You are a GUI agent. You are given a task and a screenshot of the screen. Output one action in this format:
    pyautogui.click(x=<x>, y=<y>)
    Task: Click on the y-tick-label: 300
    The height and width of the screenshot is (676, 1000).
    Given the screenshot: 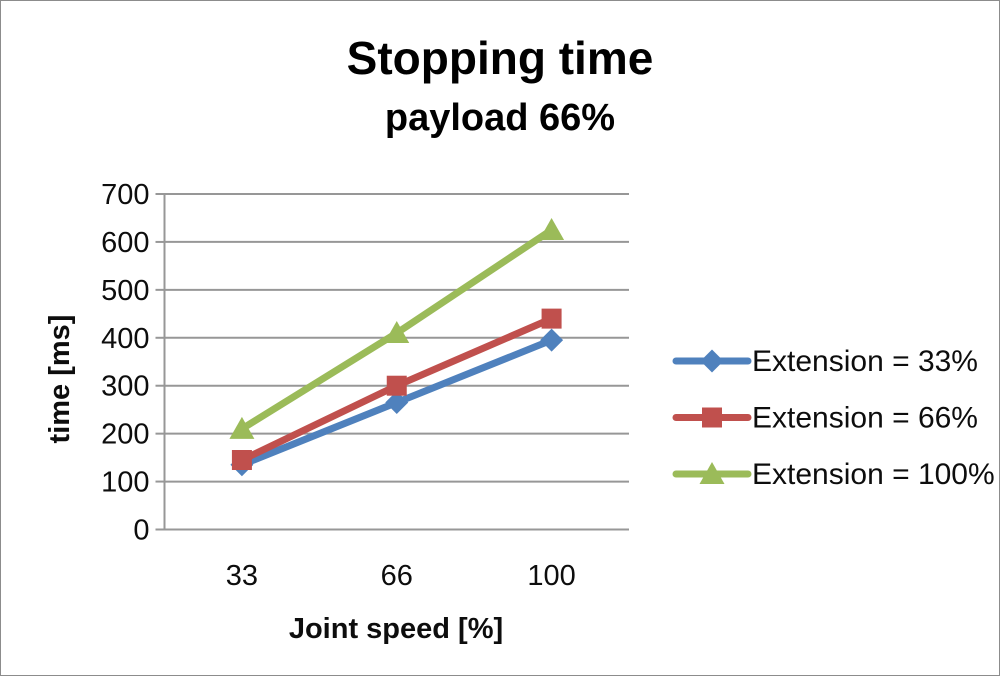 What is the action you would take?
    pyautogui.click(x=125, y=387)
    